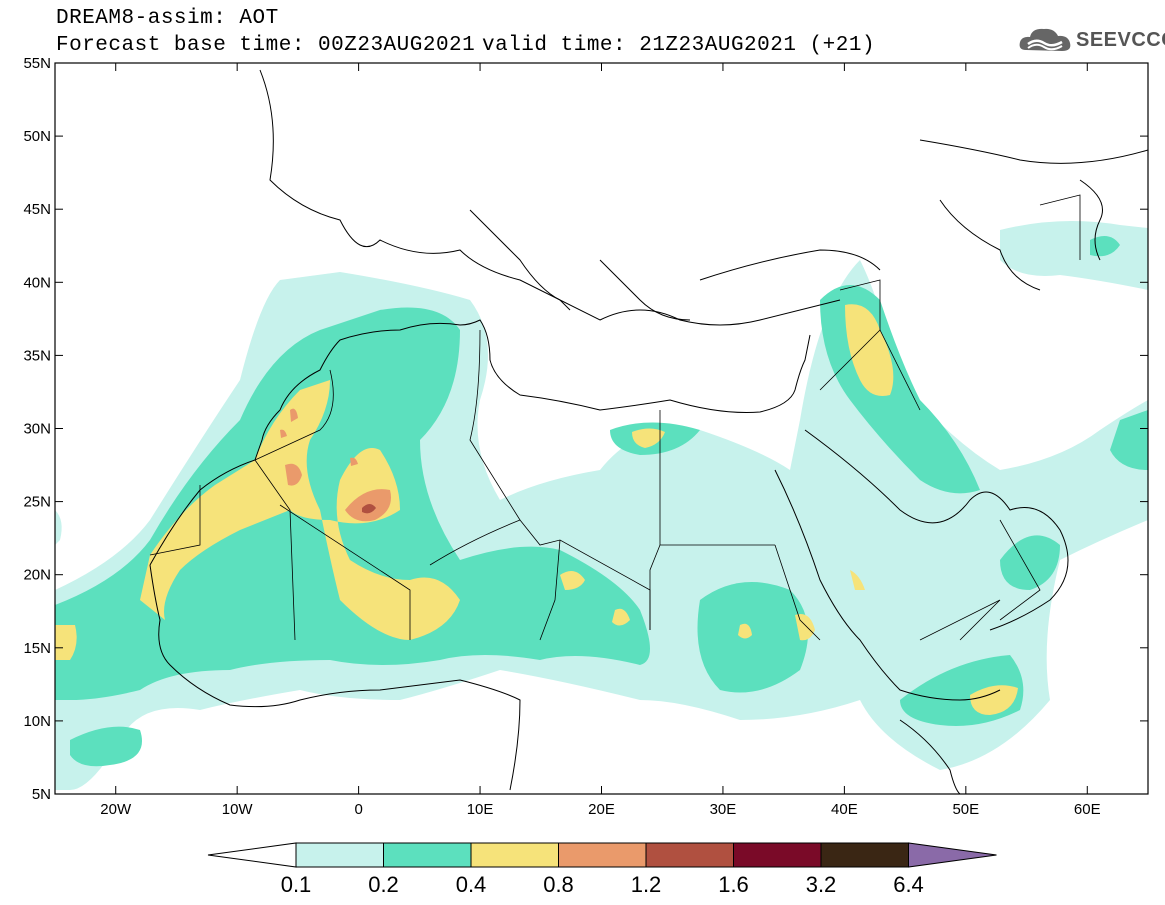 This screenshot has width=1165, height=905. I want to click on lat-label: 20N, so click(37, 575).